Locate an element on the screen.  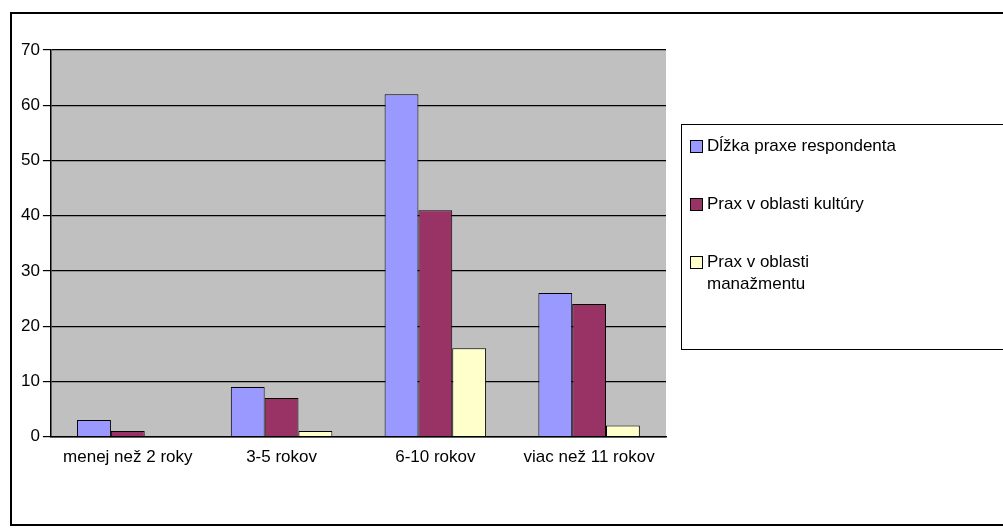
x-tick-label: menej než 2 roky is located at coordinates (128, 457).